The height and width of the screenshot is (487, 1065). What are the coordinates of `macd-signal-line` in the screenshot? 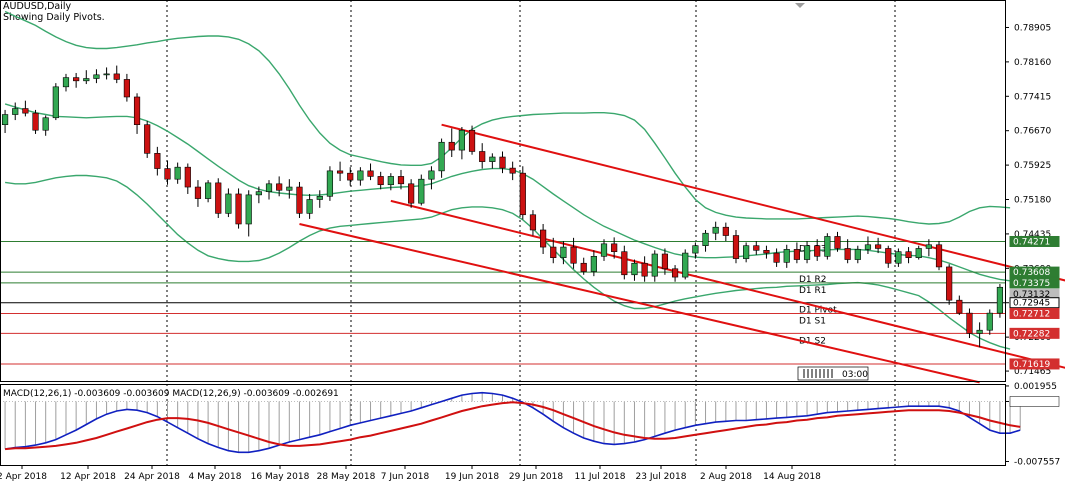 It's located at (513, 426).